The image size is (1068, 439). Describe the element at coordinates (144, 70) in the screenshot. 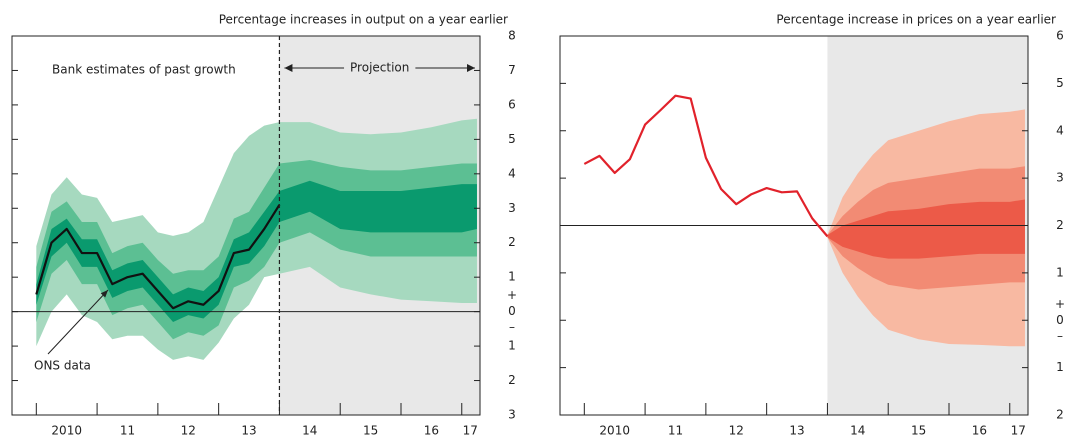

I see `annotation: Bank estimates of past growth` at that location.